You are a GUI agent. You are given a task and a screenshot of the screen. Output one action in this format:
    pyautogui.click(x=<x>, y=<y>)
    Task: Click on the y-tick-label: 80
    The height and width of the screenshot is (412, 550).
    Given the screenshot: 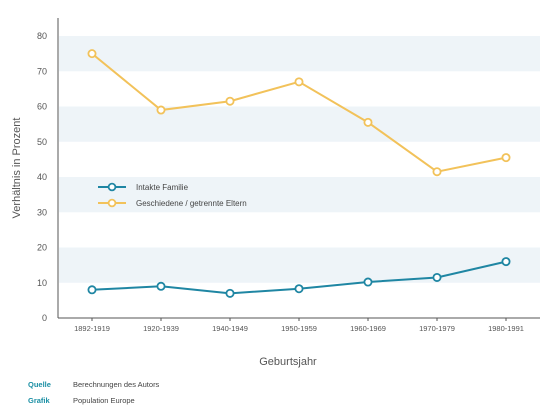 What is the action you would take?
    pyautogui.click(x=42, y=36)
    